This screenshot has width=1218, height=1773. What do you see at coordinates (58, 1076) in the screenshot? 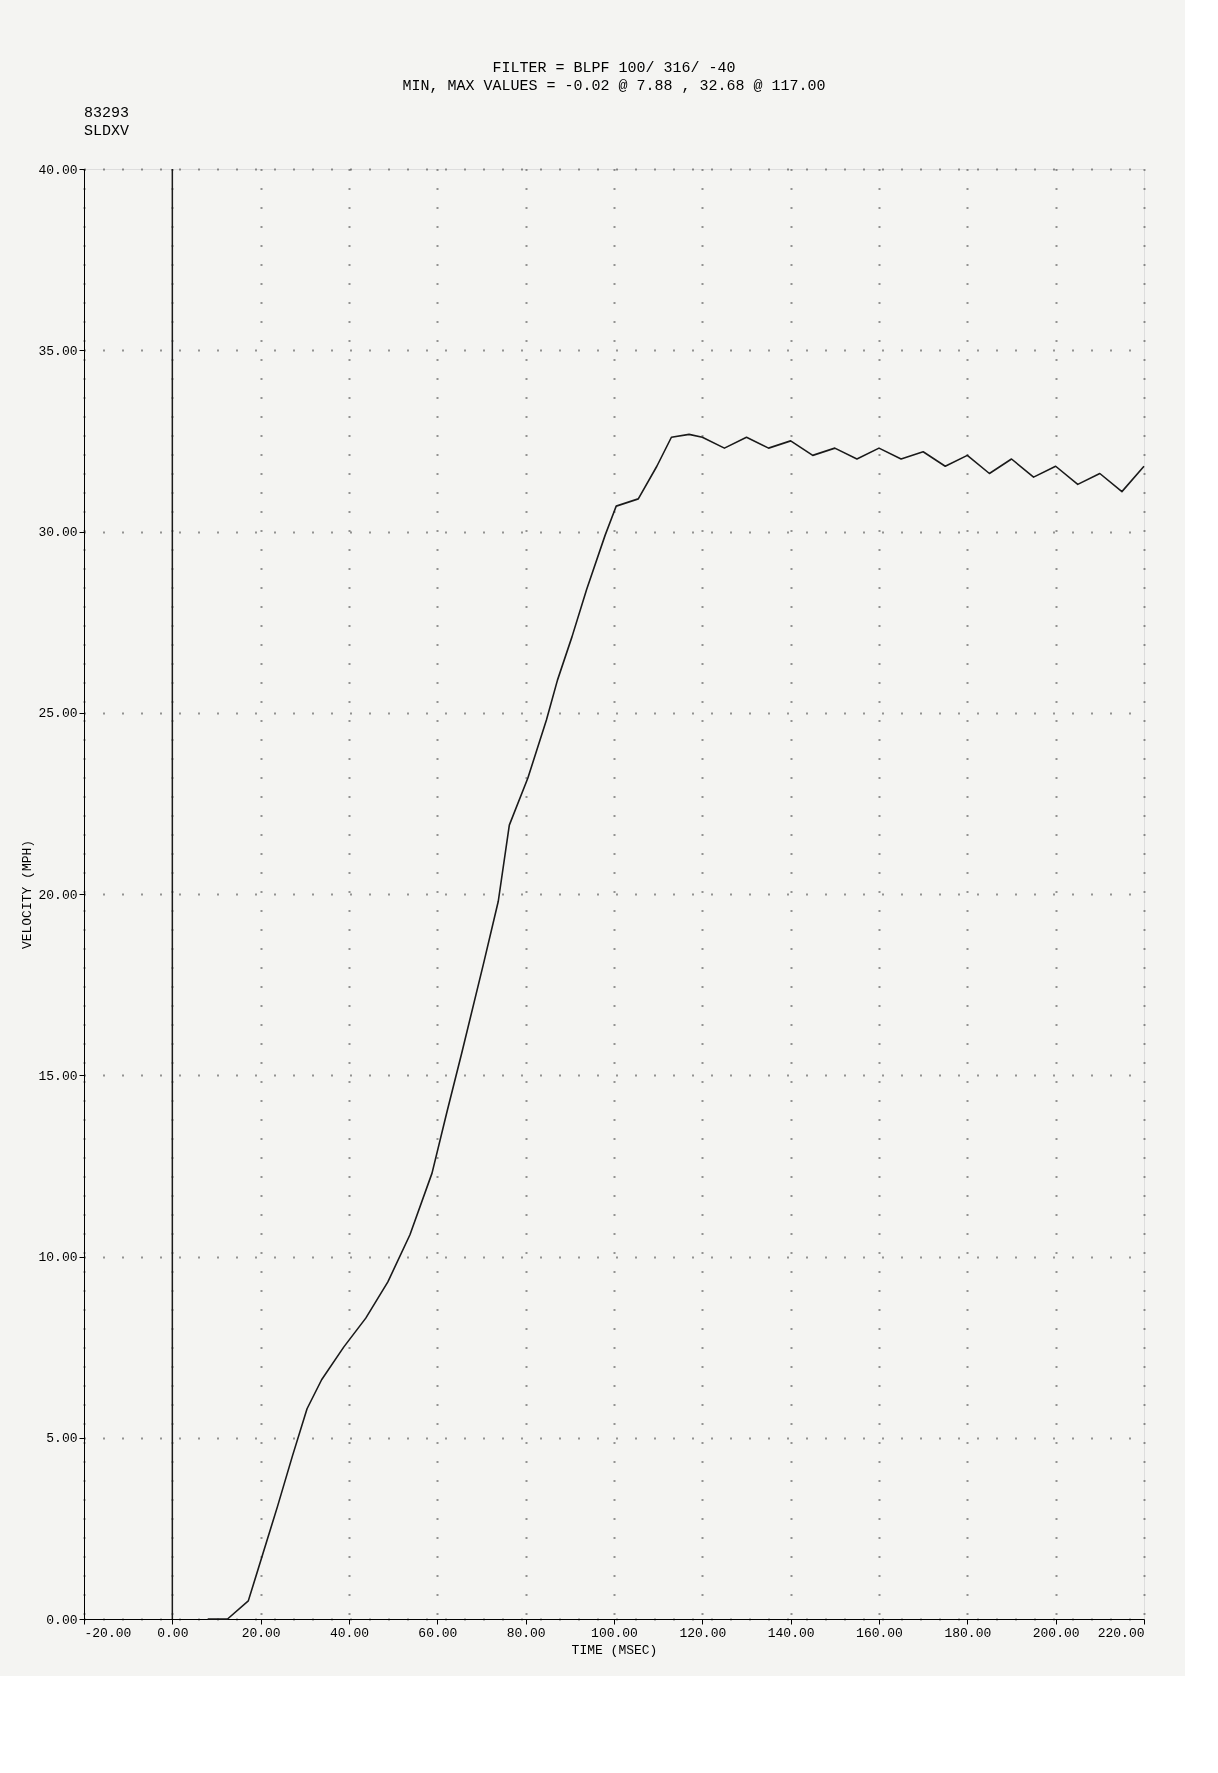
I see `y-tick-label: 15.00` at bounding box center [58, 1076].